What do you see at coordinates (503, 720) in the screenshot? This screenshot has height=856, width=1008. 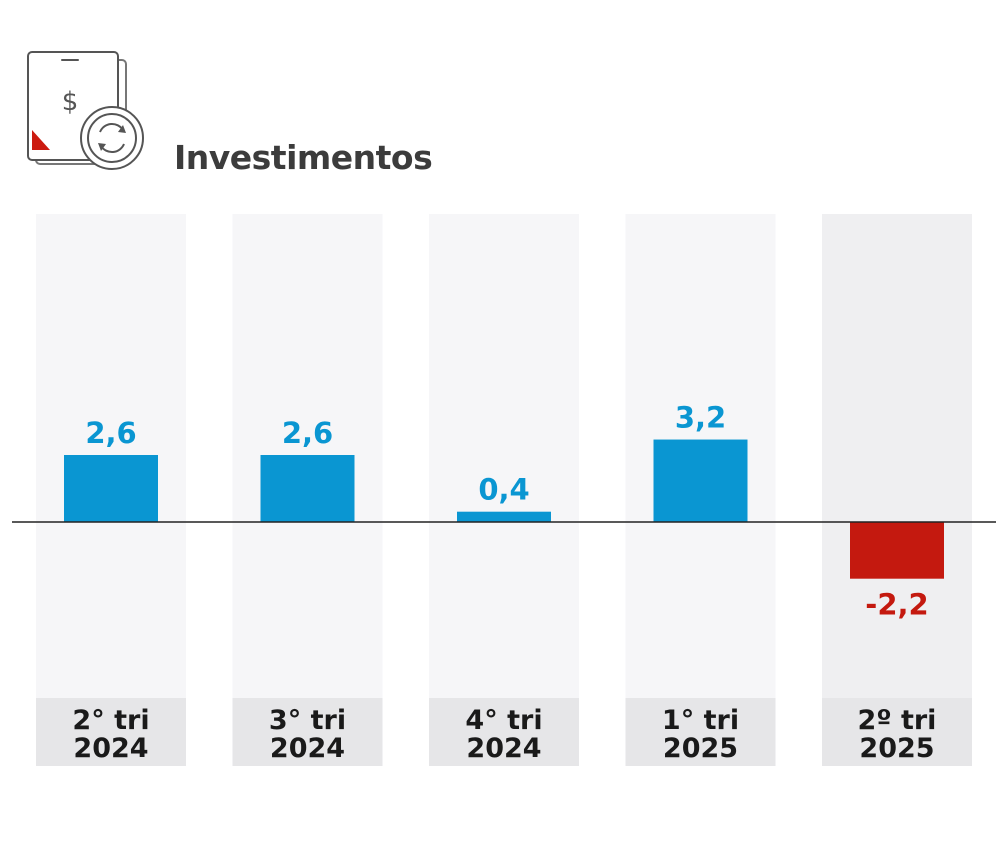 I see `category-tick-label: 4° tri` at bounding box center [503, 720].